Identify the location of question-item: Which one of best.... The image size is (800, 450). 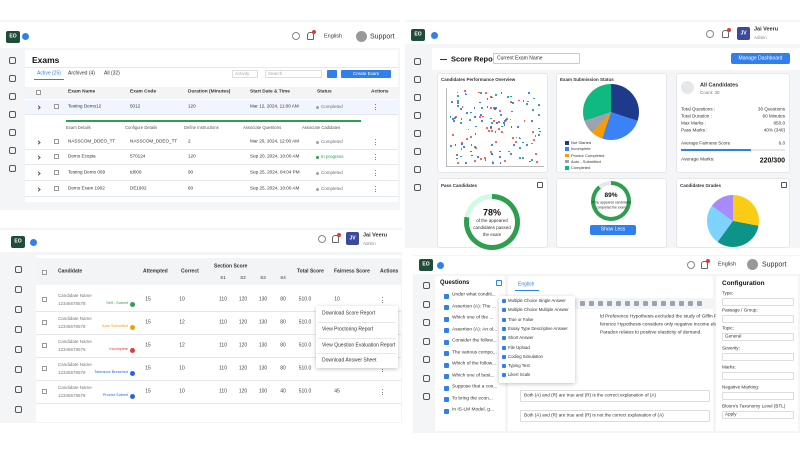
(473, 376).